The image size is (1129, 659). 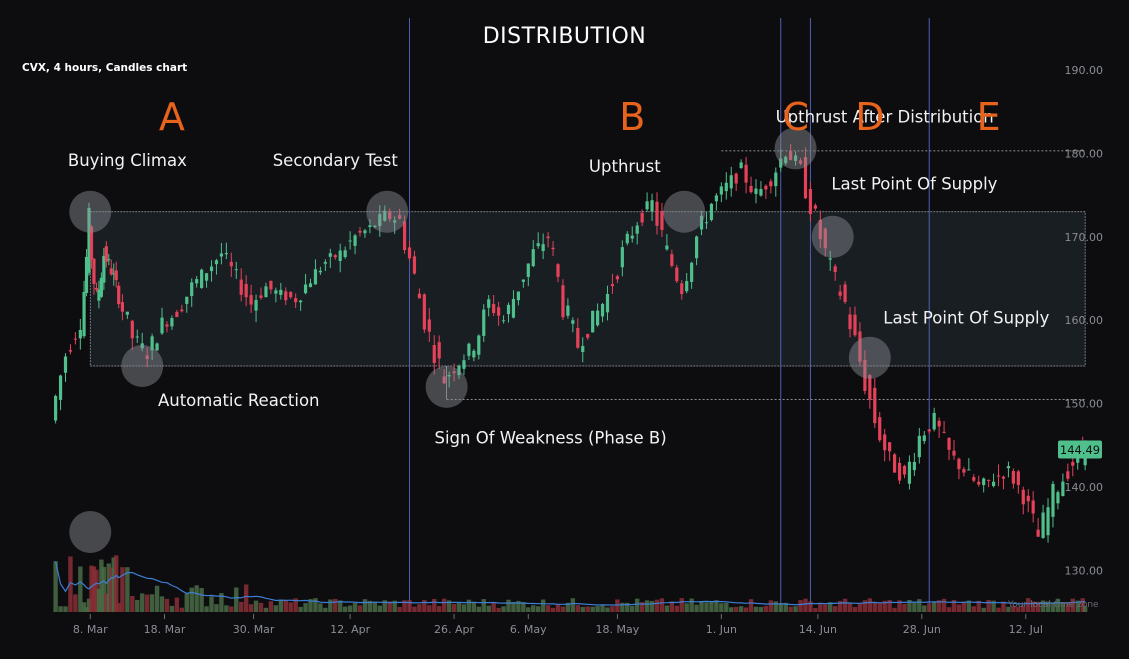 What do you see at coordinates (105, 68) in the screenshot?
I see `chart-subtitle: CVX, 4 hours, Candles chart` at bounding box center [105, 68].